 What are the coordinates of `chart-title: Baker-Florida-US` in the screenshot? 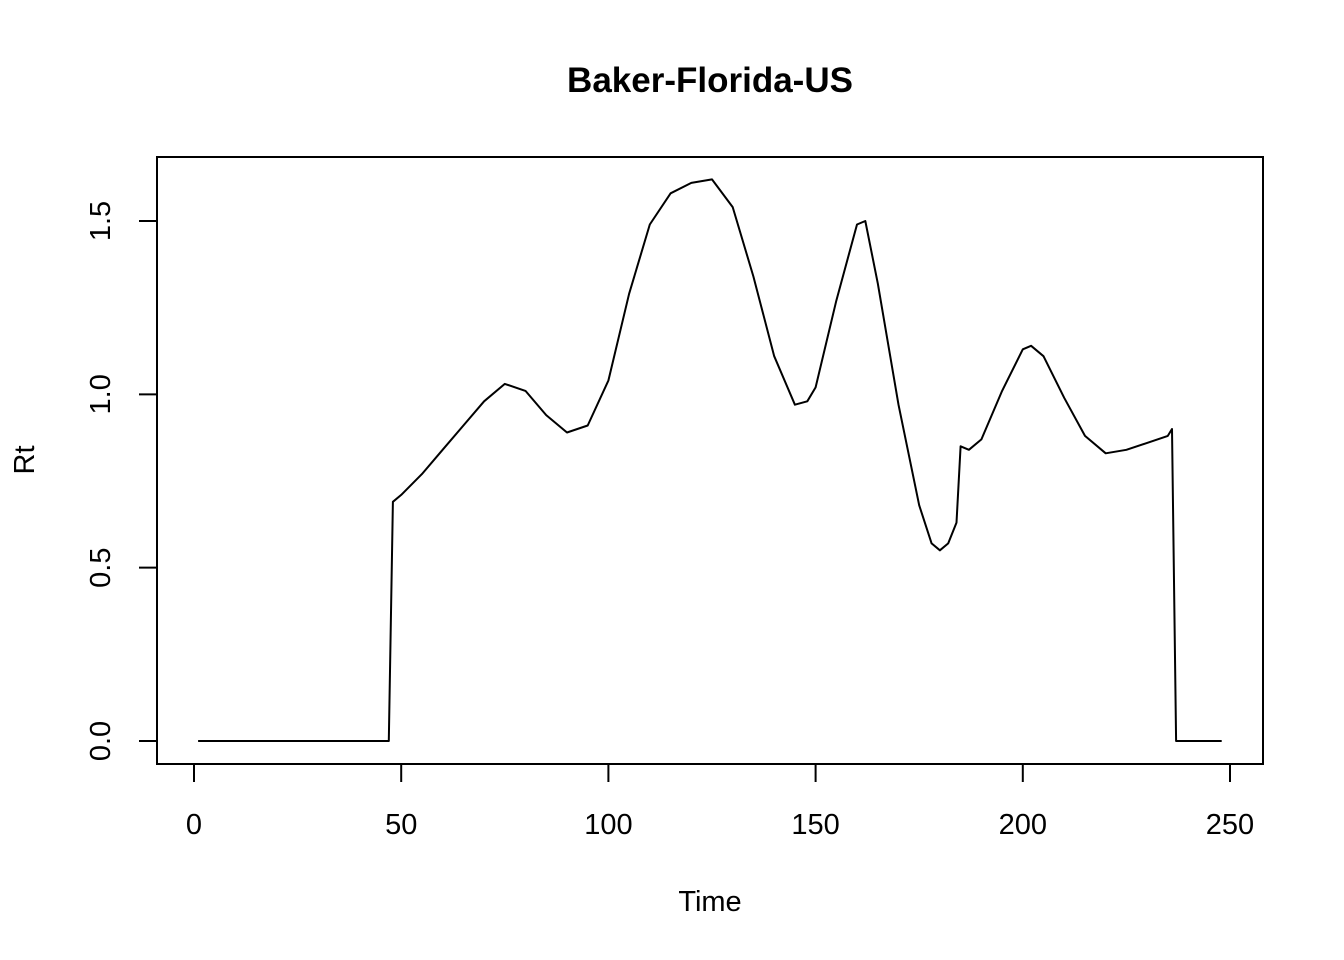 It's located at (710, 80).